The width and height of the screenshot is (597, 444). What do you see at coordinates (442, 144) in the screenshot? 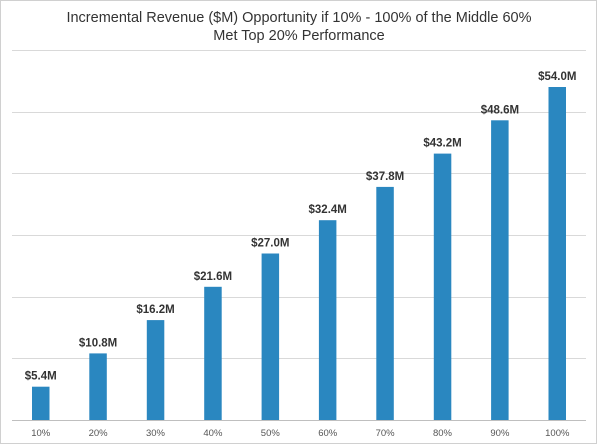
I see `data-label-80pct: $43.2M` at bounding box center [442, 144].